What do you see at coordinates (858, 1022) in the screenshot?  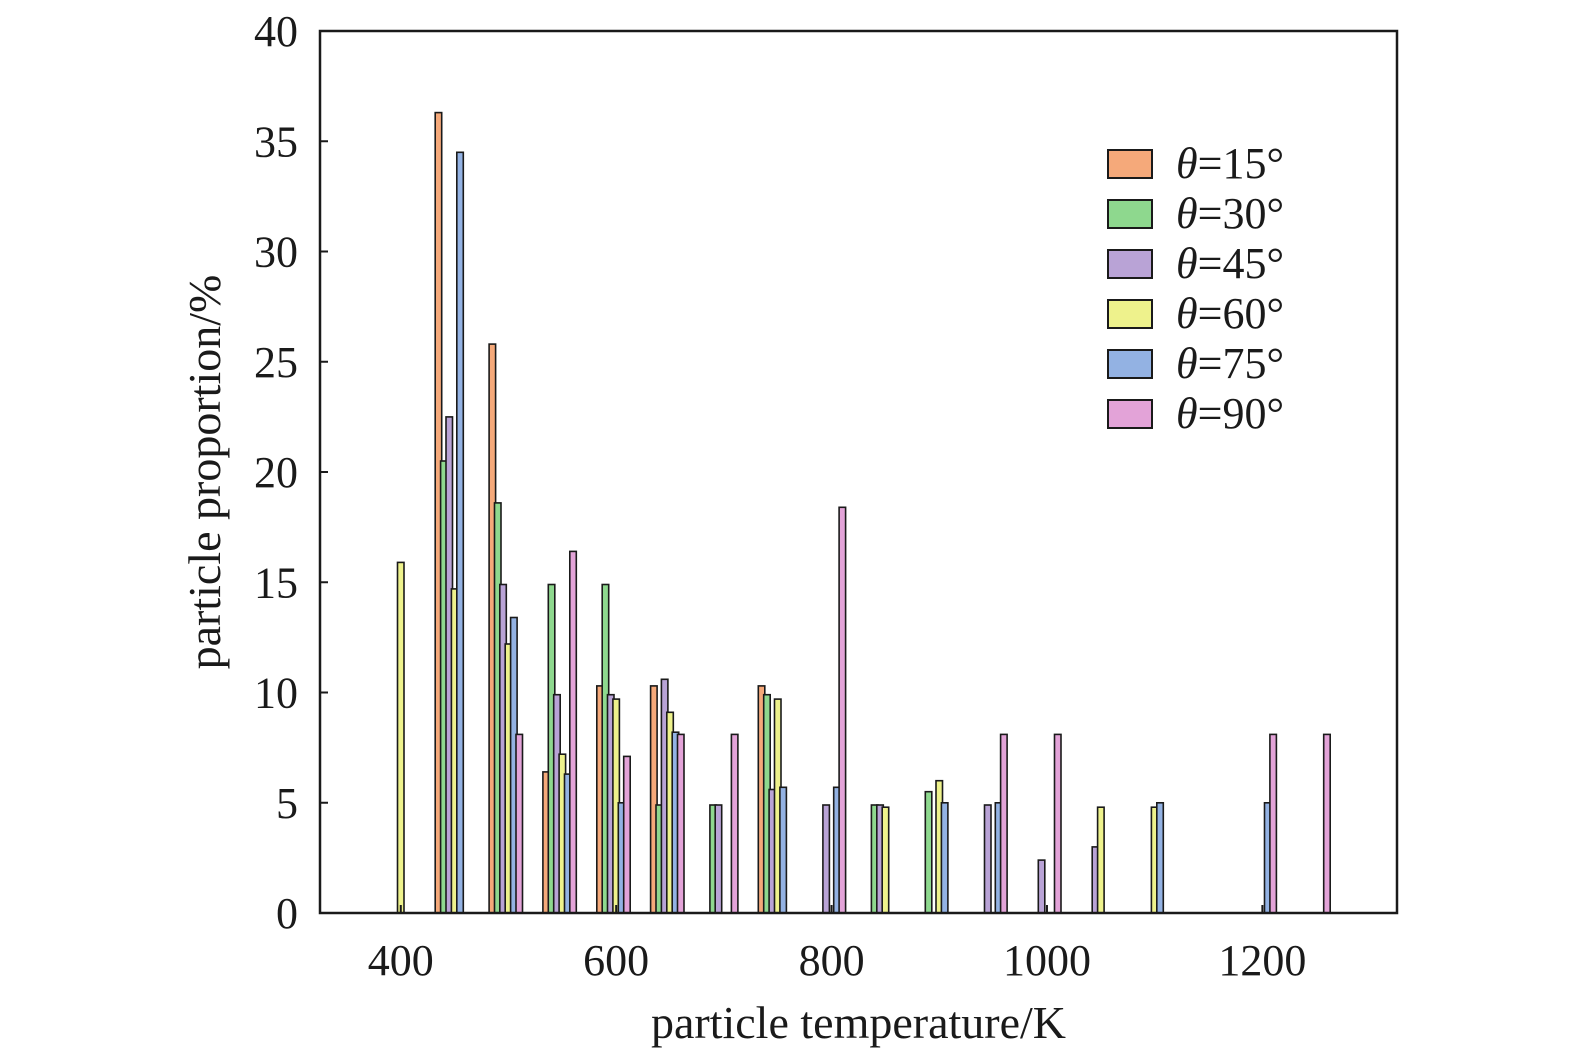 I see `x-axis-label: particle temperature/K` at bounding box center [858, 1022].